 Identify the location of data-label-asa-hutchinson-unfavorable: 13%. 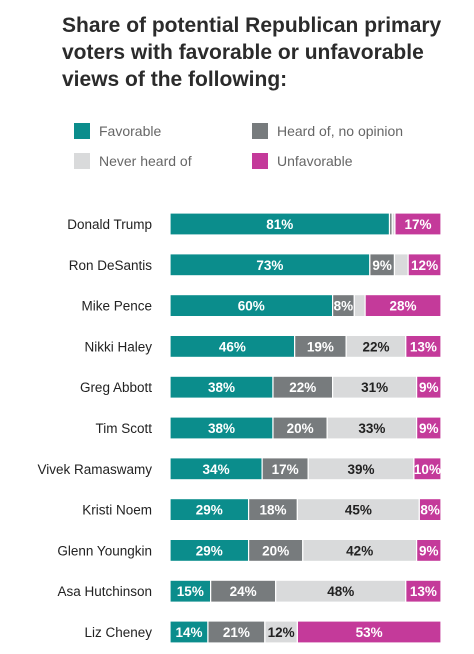
(423, 591).